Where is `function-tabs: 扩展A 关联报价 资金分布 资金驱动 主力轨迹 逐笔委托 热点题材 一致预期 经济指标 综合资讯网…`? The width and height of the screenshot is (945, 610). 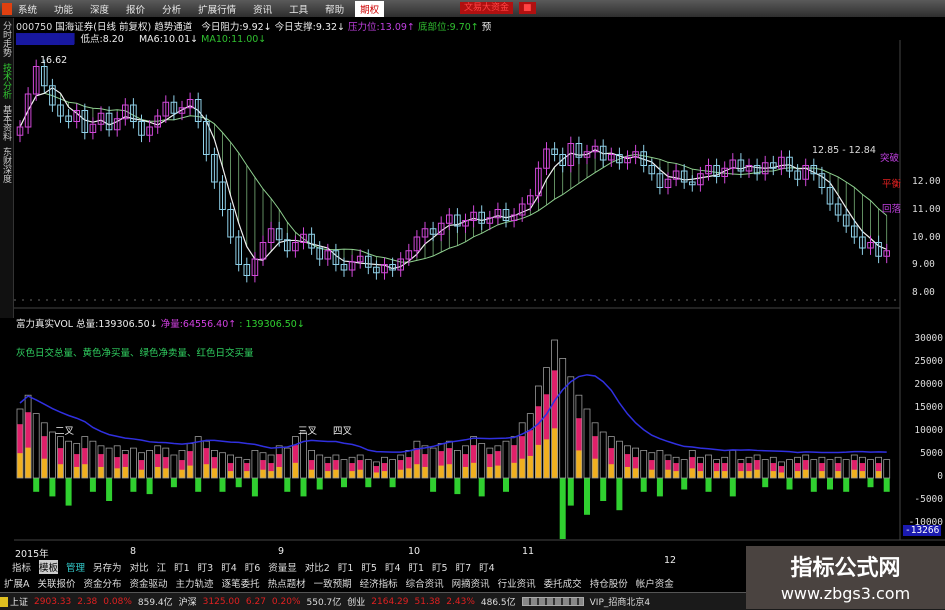 function-tabs: 扩展A 关联报价 资金分布 资金驱动 主力轨迹 逐笔委托 热点题材 一致预期 经济指标 综合资讯网… is located at coordinates (472, 583).